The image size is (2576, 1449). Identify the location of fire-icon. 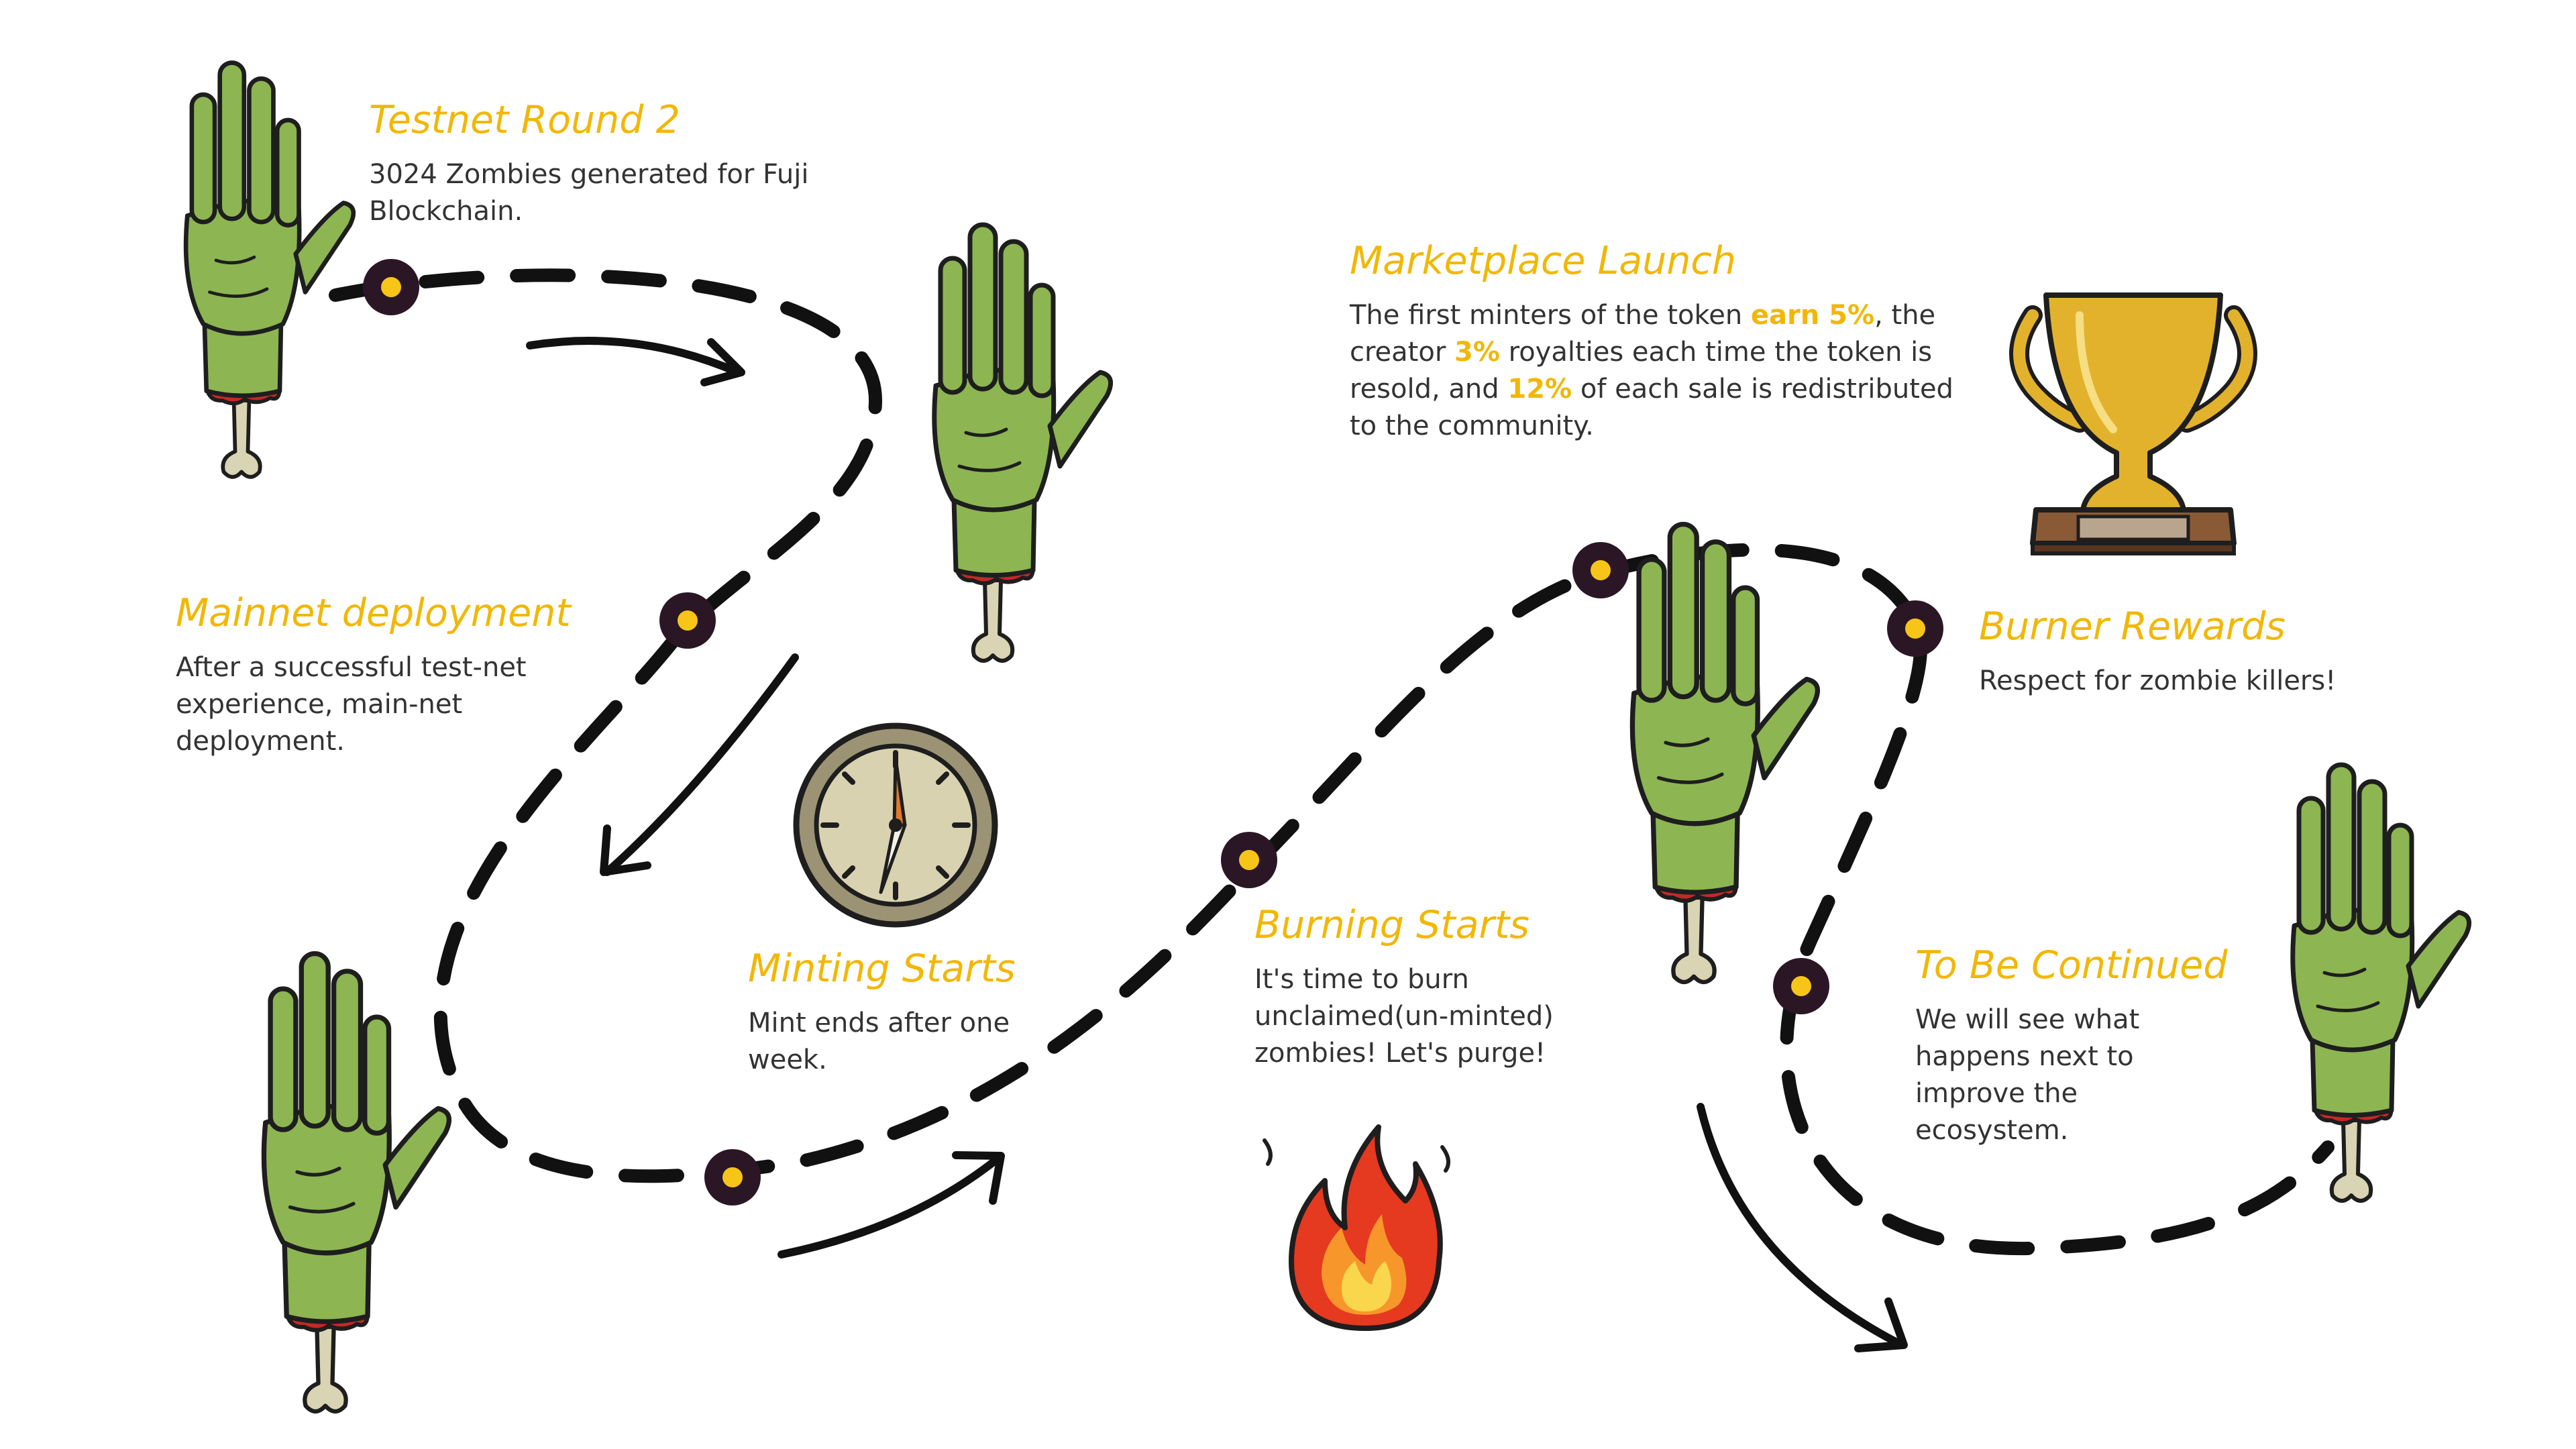
(1356, 1227).